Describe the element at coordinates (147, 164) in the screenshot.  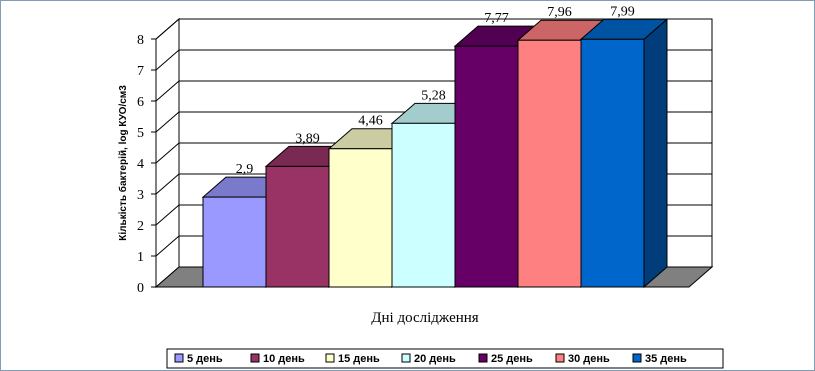
I see `y-axis: 0 1 2 3 4 5 6 7 8` at that location.